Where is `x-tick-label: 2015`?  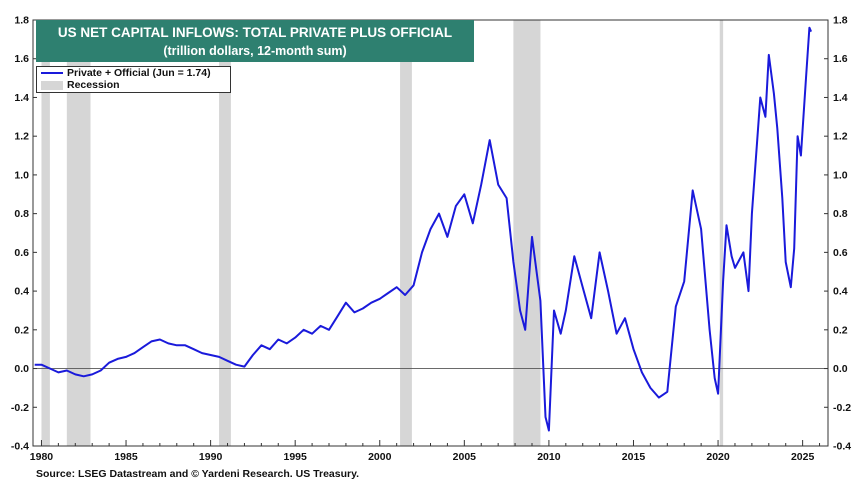 x-tick-label: 2015 is located at coordinates (634, 457).